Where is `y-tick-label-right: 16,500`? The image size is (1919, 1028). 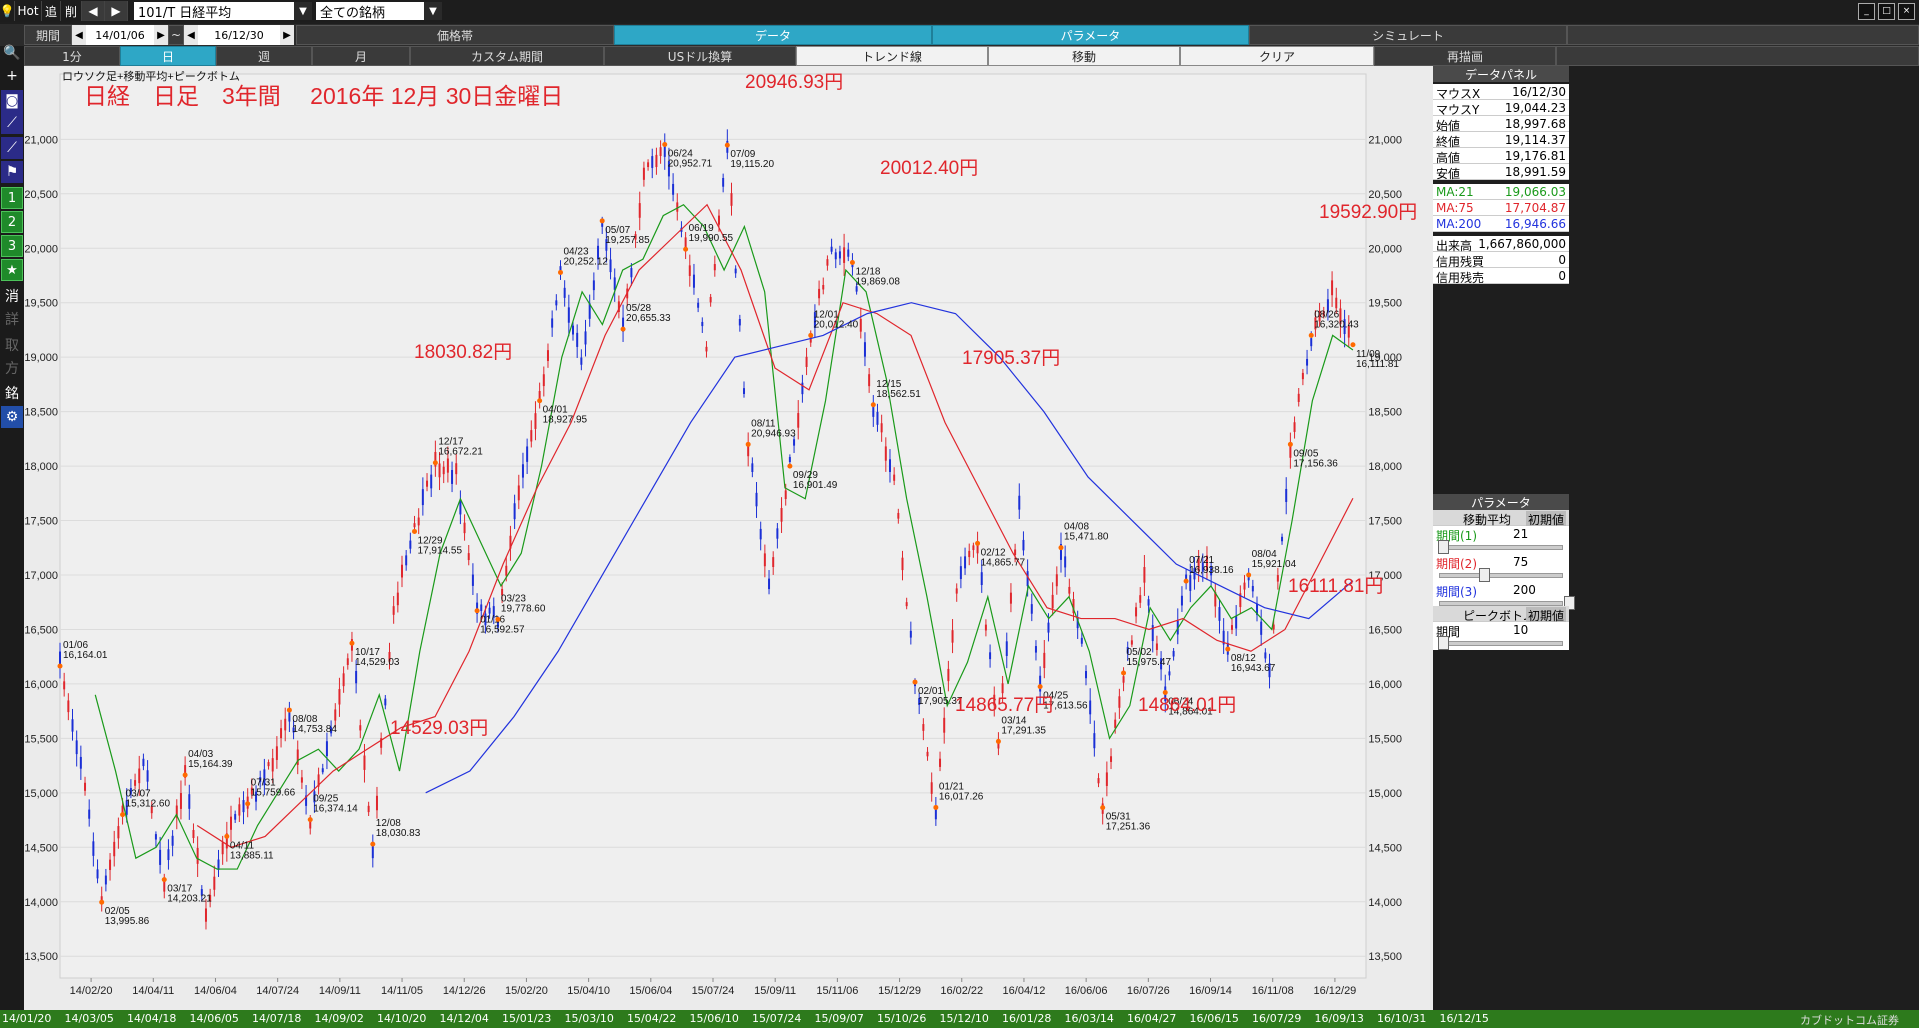
y-tick-label-right: 16,500 is located at coordinates (1385, 630).